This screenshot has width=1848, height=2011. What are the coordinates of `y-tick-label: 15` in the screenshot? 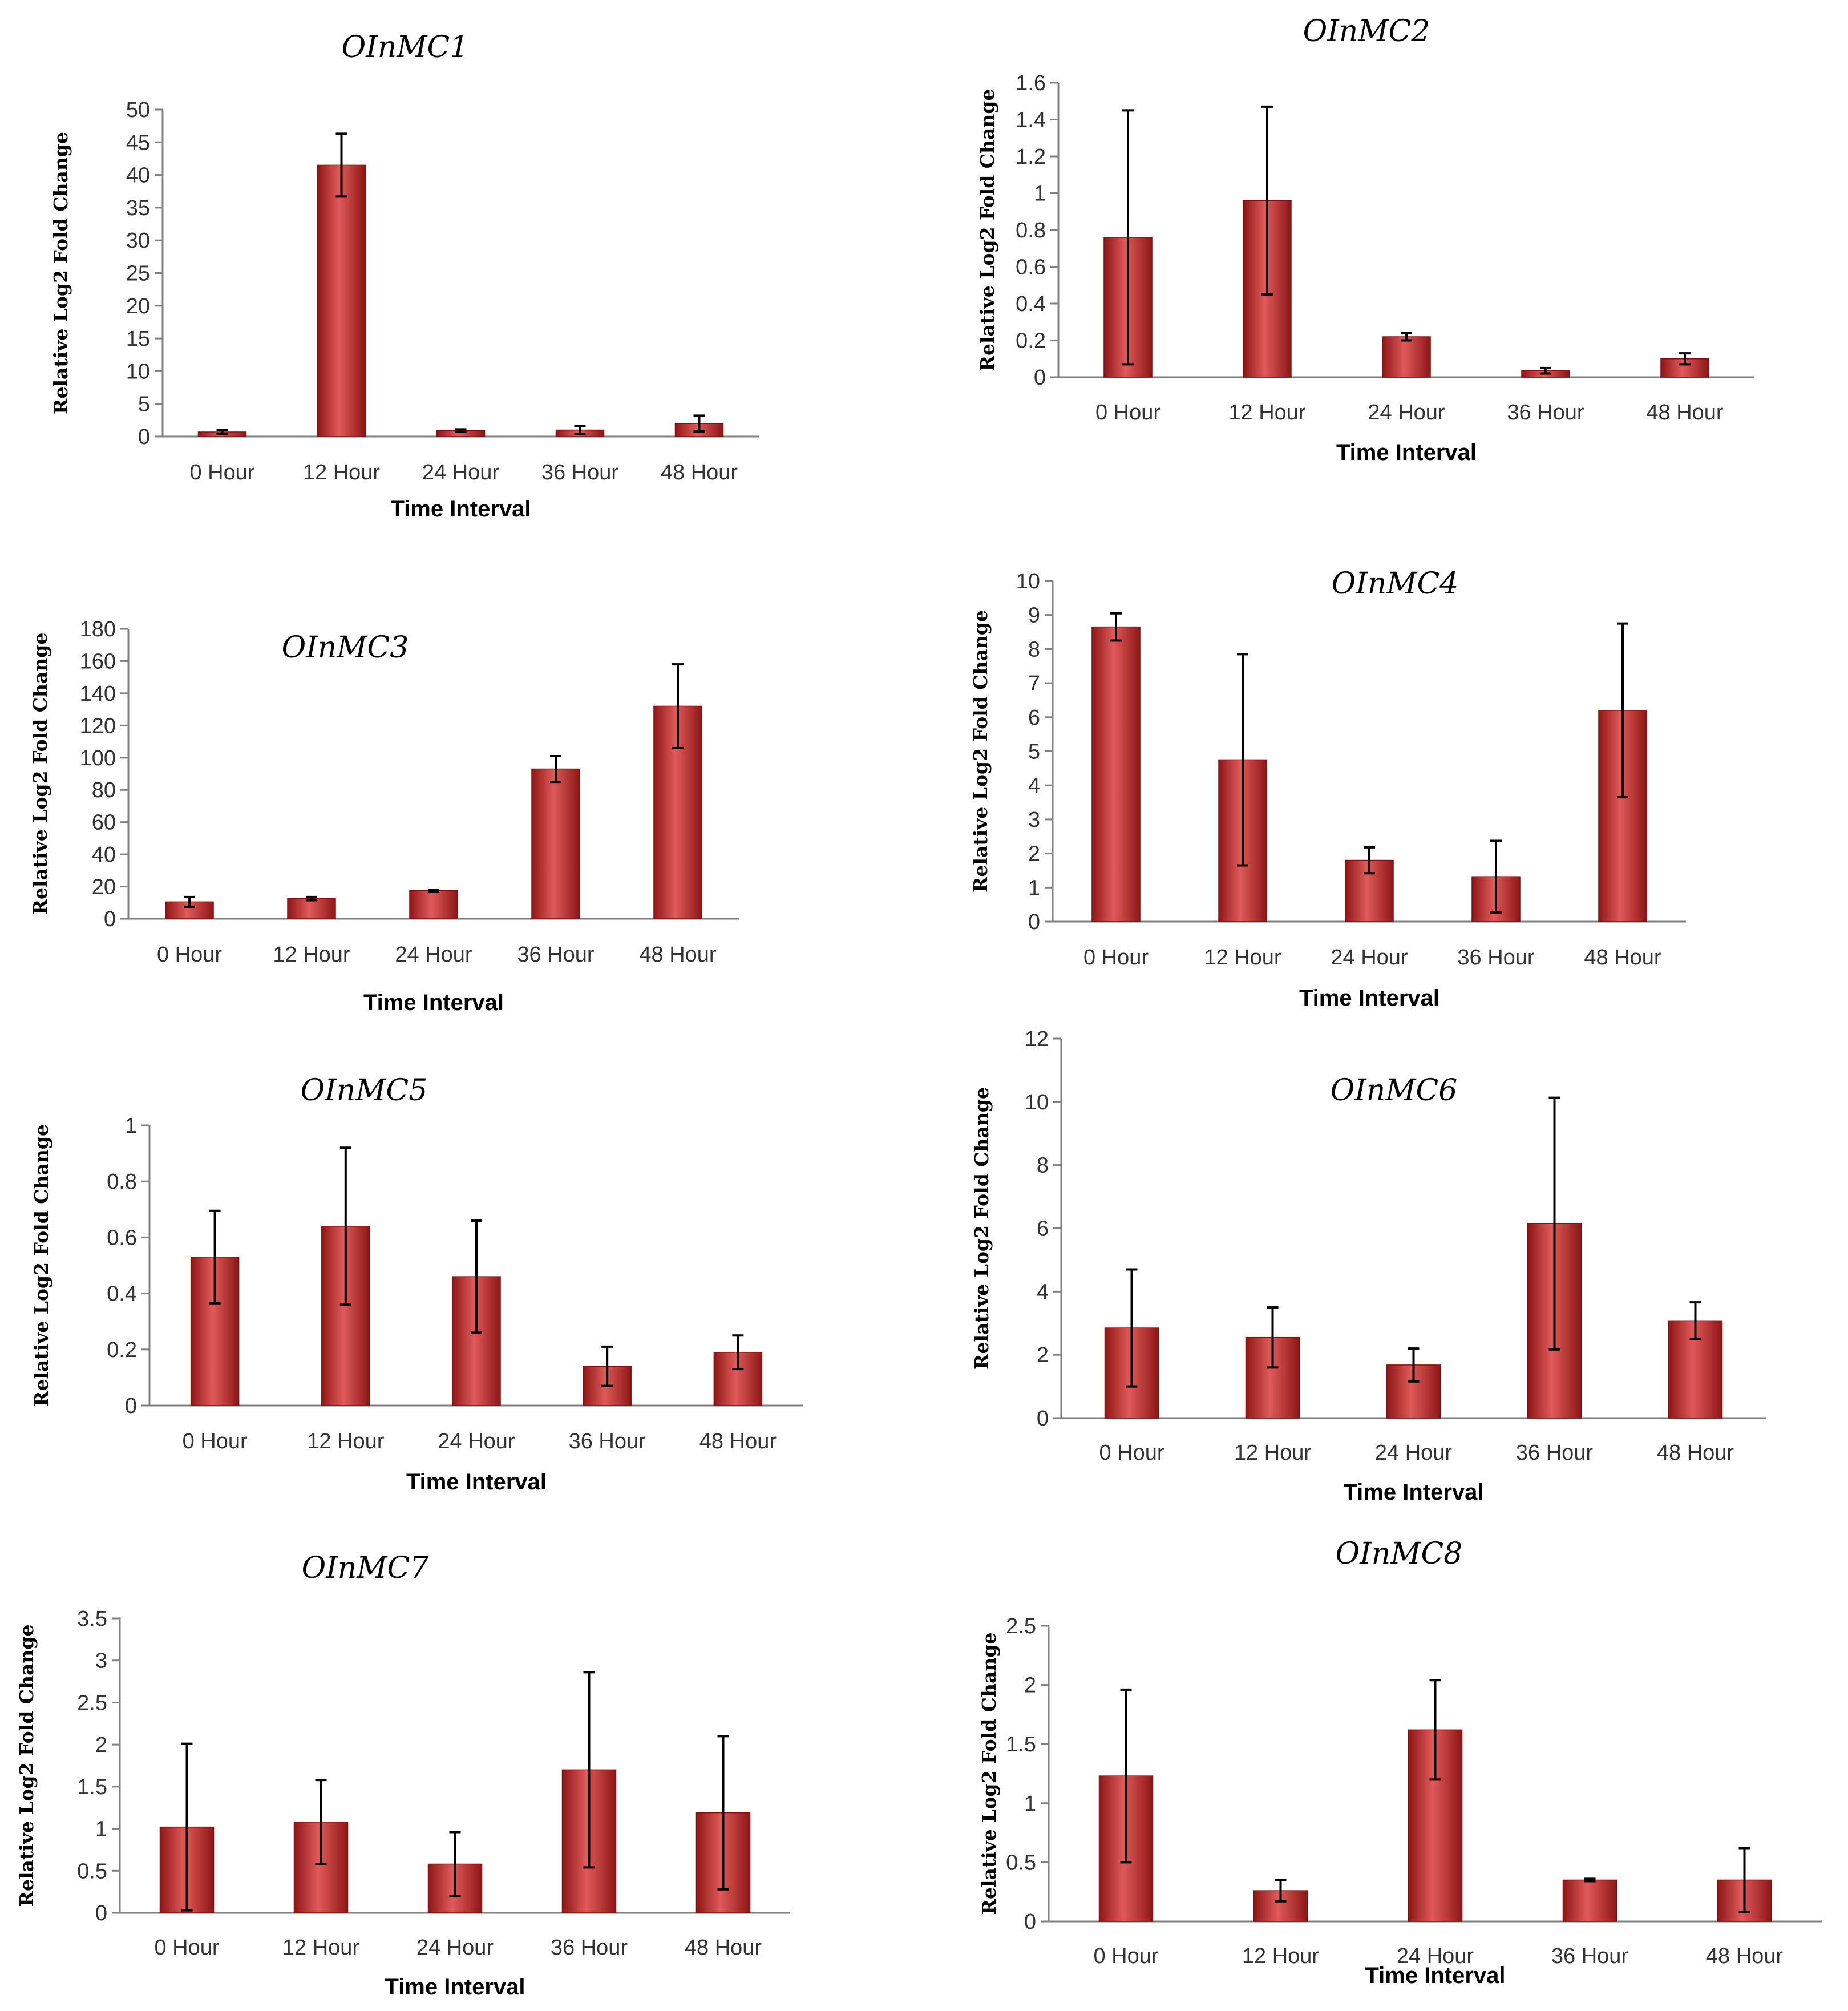 It's located at (138, 339).